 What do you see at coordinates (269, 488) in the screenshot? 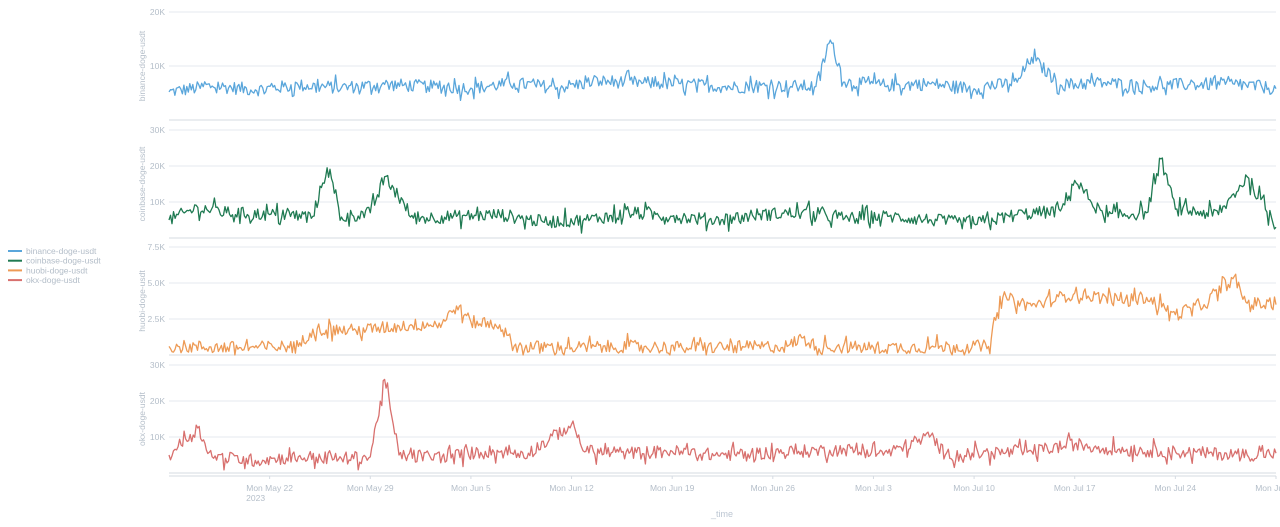
I see `x-tick-label: Mon May 22` at bounding box center [269, 488].